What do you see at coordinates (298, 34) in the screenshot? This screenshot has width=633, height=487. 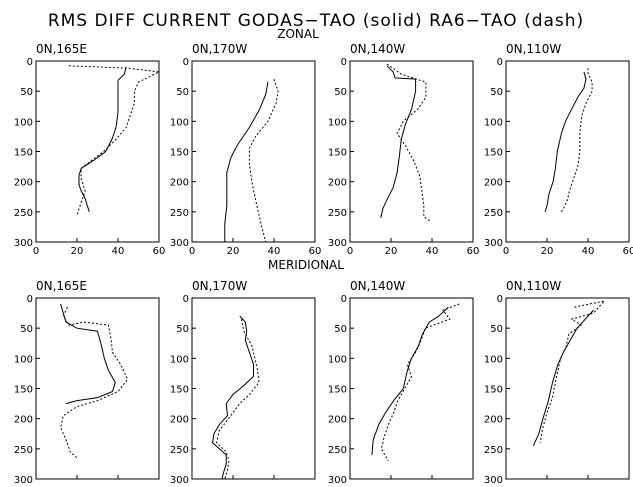 I see `section-label-zonal: ZONAL` at bounding box center [298, 34].